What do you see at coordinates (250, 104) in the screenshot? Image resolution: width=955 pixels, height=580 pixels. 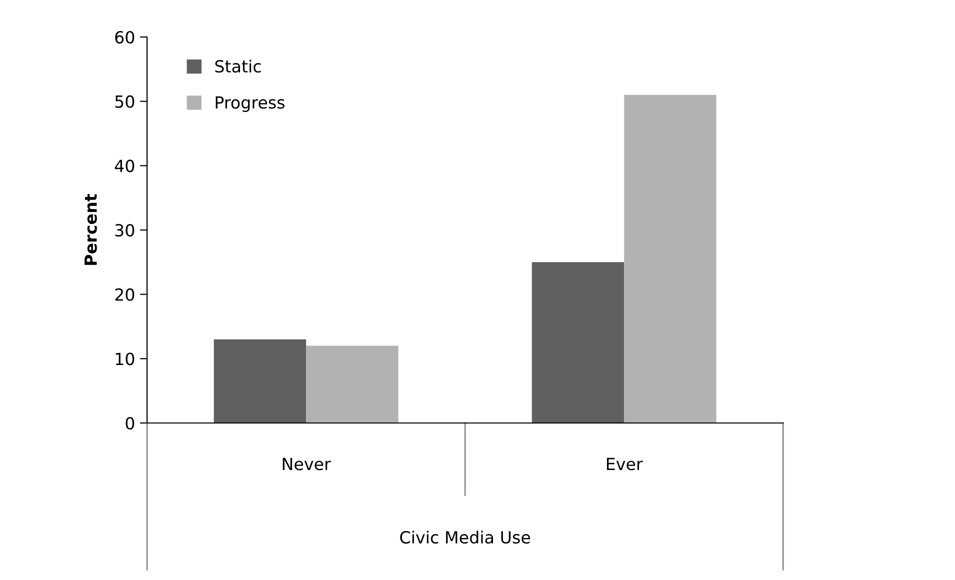 I see `legend-label: Progress` at bounding box center [250, 104].